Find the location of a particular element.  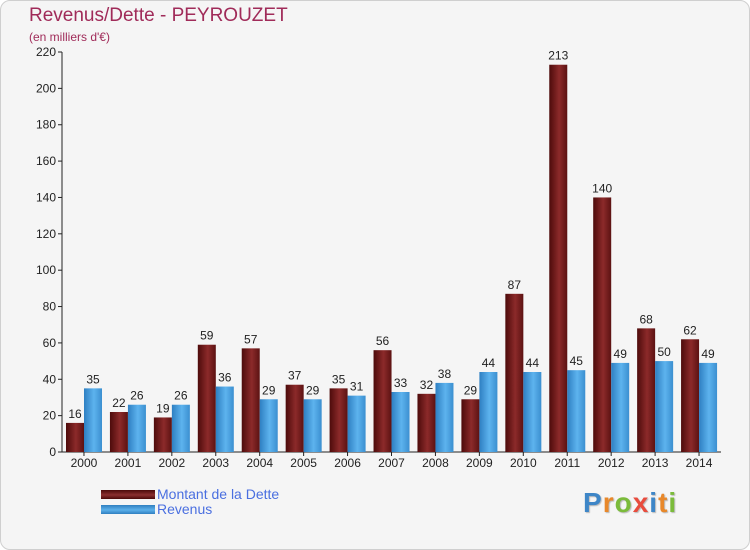

y-tick-label: 60 is located at coordinates (50, 343).